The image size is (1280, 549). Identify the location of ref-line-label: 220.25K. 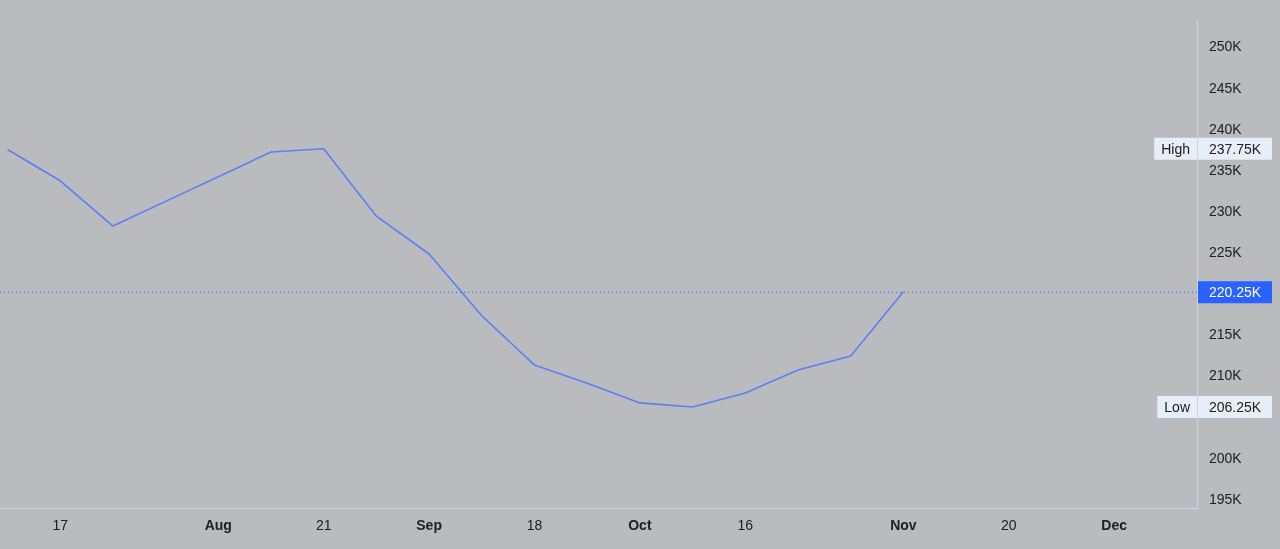
(1235, 292).